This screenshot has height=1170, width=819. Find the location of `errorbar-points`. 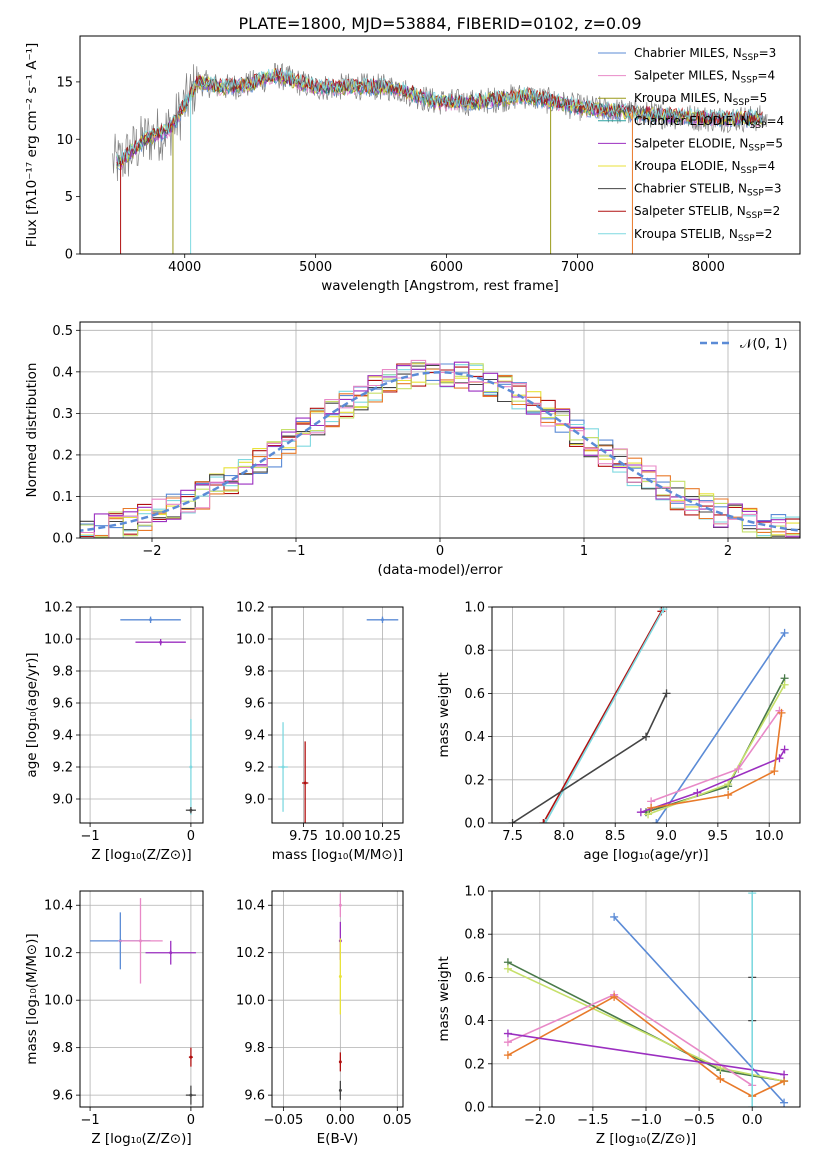

errorbar-points is located at coordinates (158, 715).